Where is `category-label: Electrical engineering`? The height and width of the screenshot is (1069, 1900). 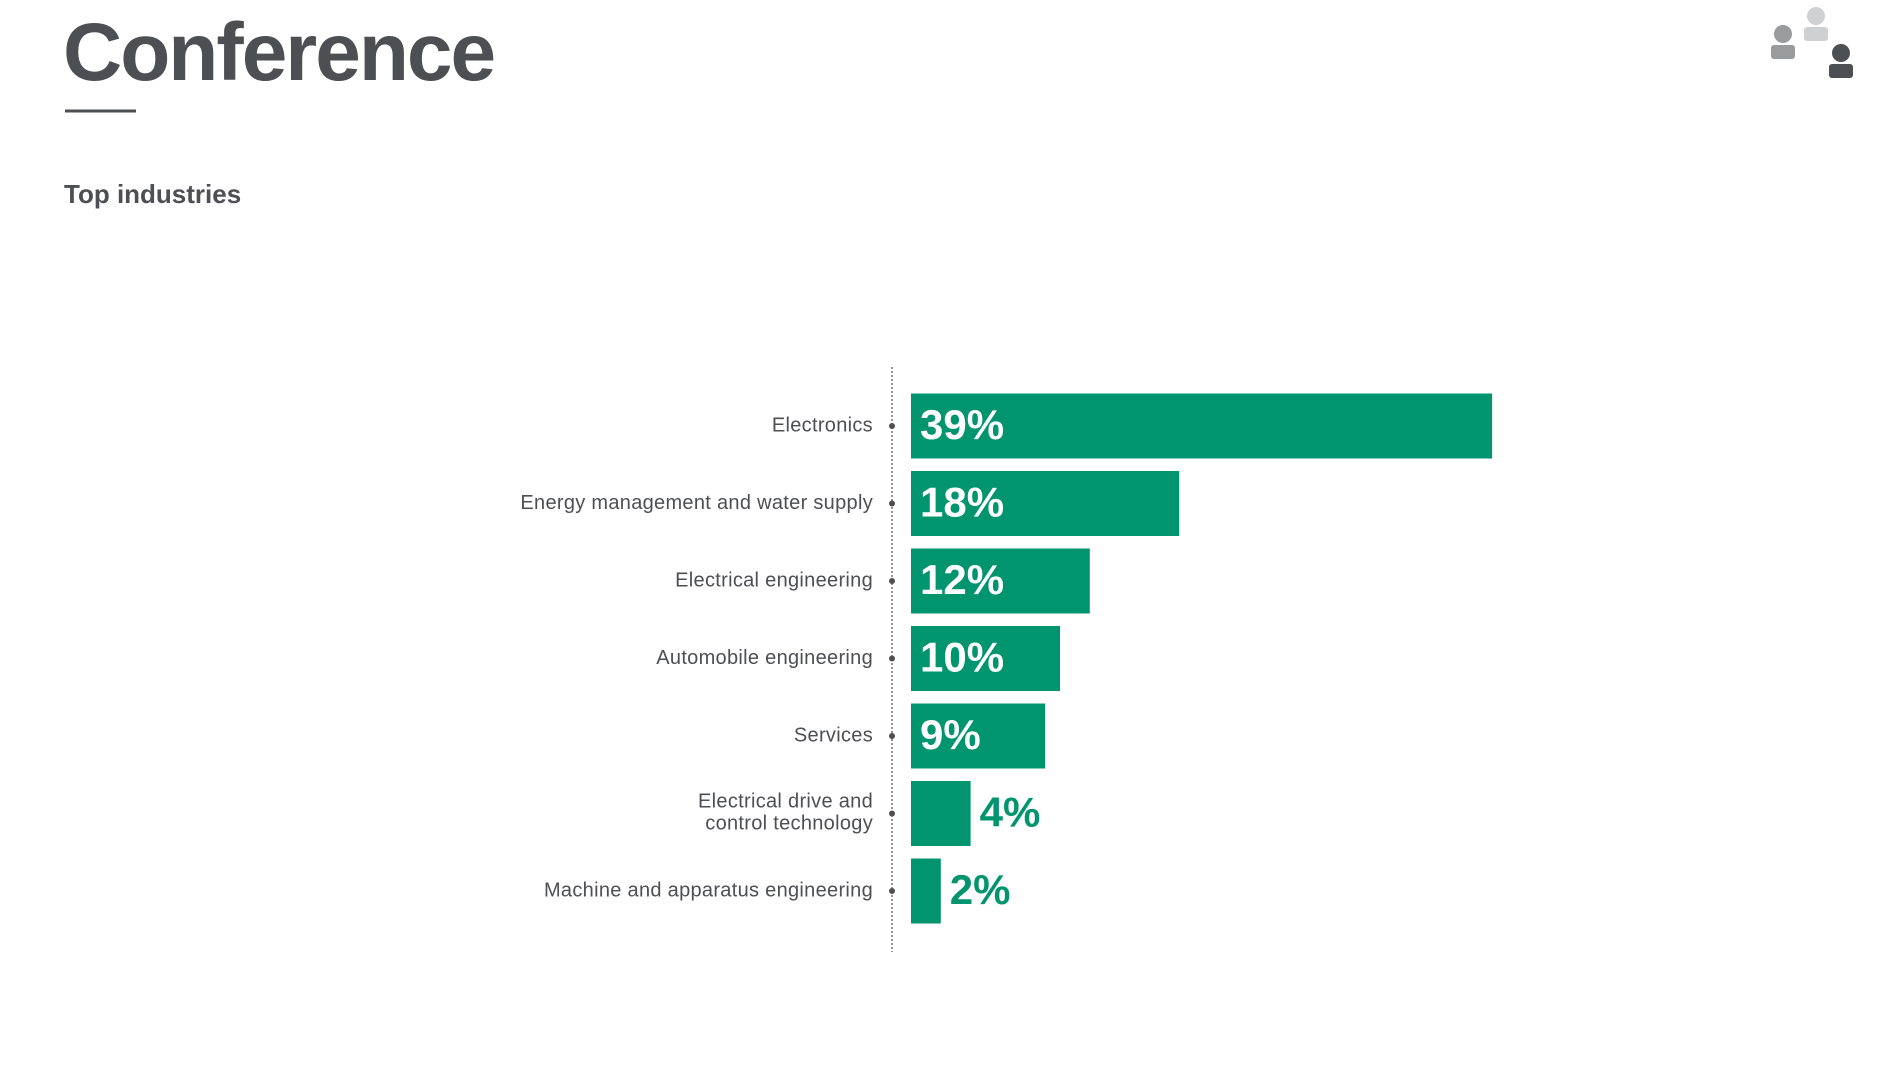
category-label: Electrical engineering is located at coordinates (774, 580).